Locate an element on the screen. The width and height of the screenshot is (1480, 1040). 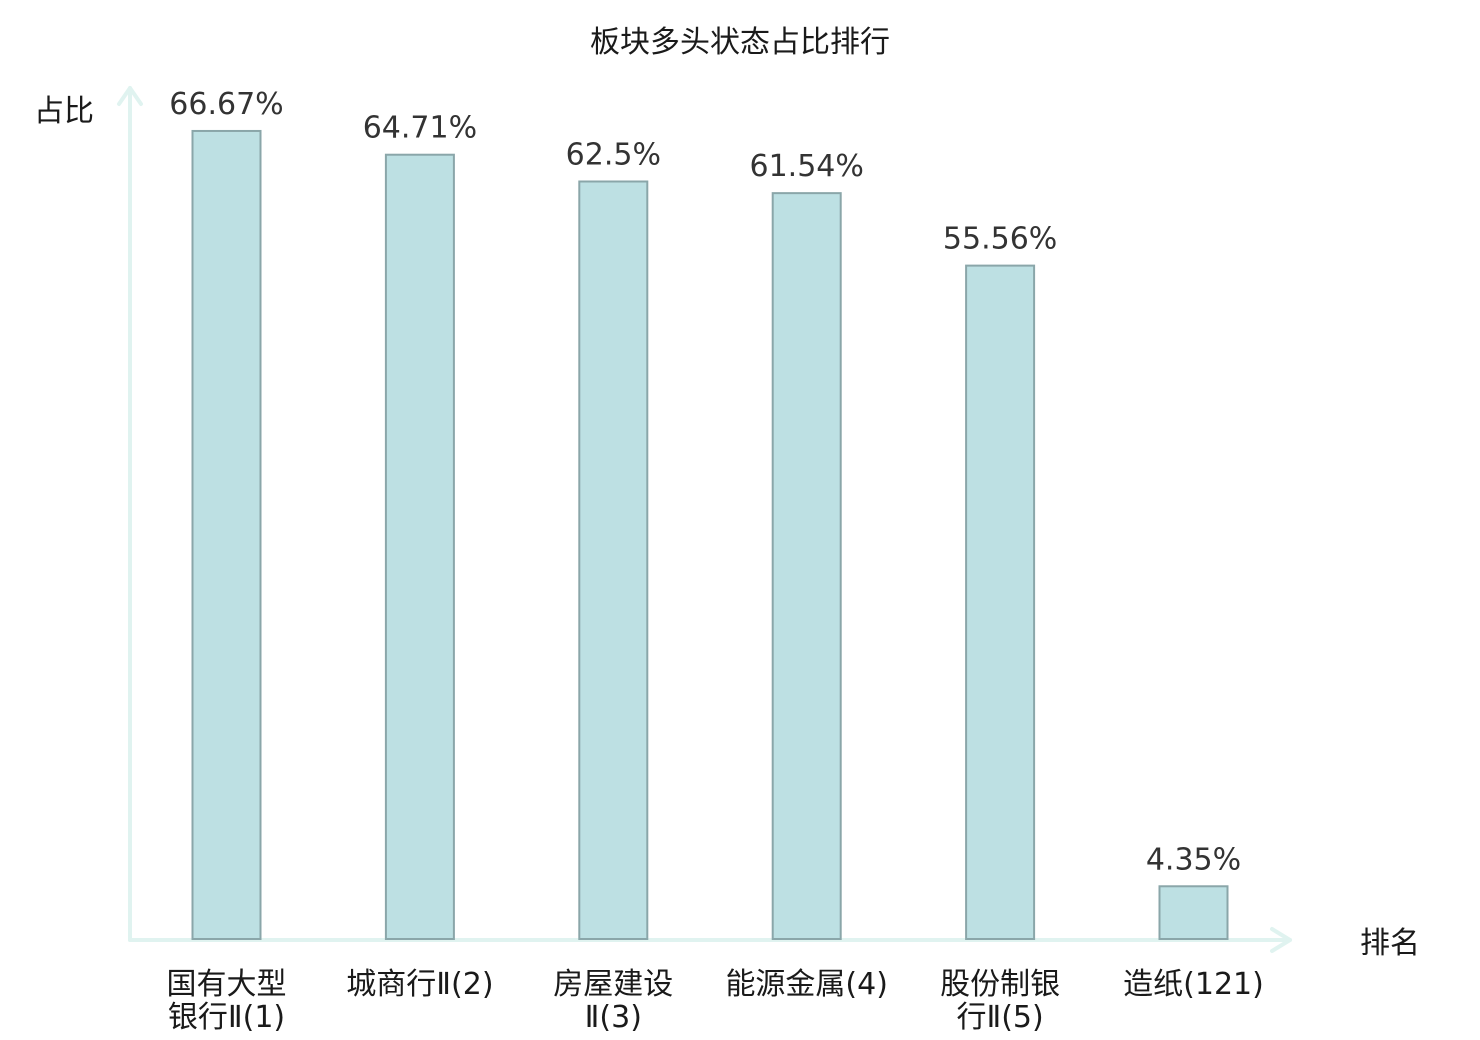
category-label-5-line-1: 股份制银 is located at coordinates (1000, 984).